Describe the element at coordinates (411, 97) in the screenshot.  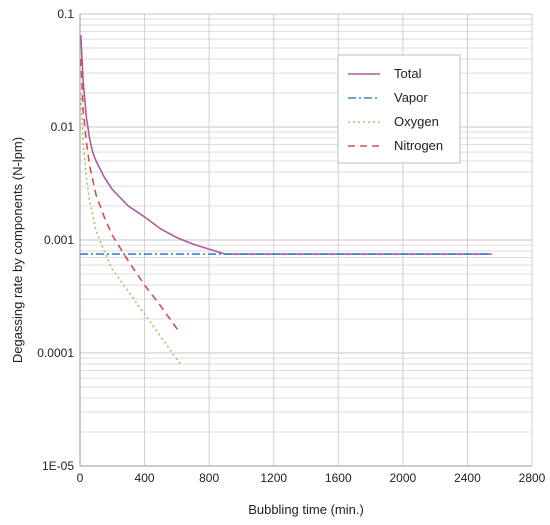
I see `legend-label-vapor: Vapor` at that location.